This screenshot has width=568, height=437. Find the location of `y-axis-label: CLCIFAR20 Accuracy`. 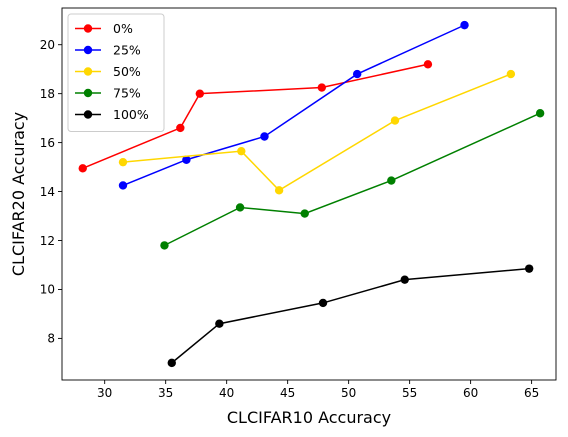

y-axis-label: CLCIFAR20 Accuracy is located at coordinates (18, 194).